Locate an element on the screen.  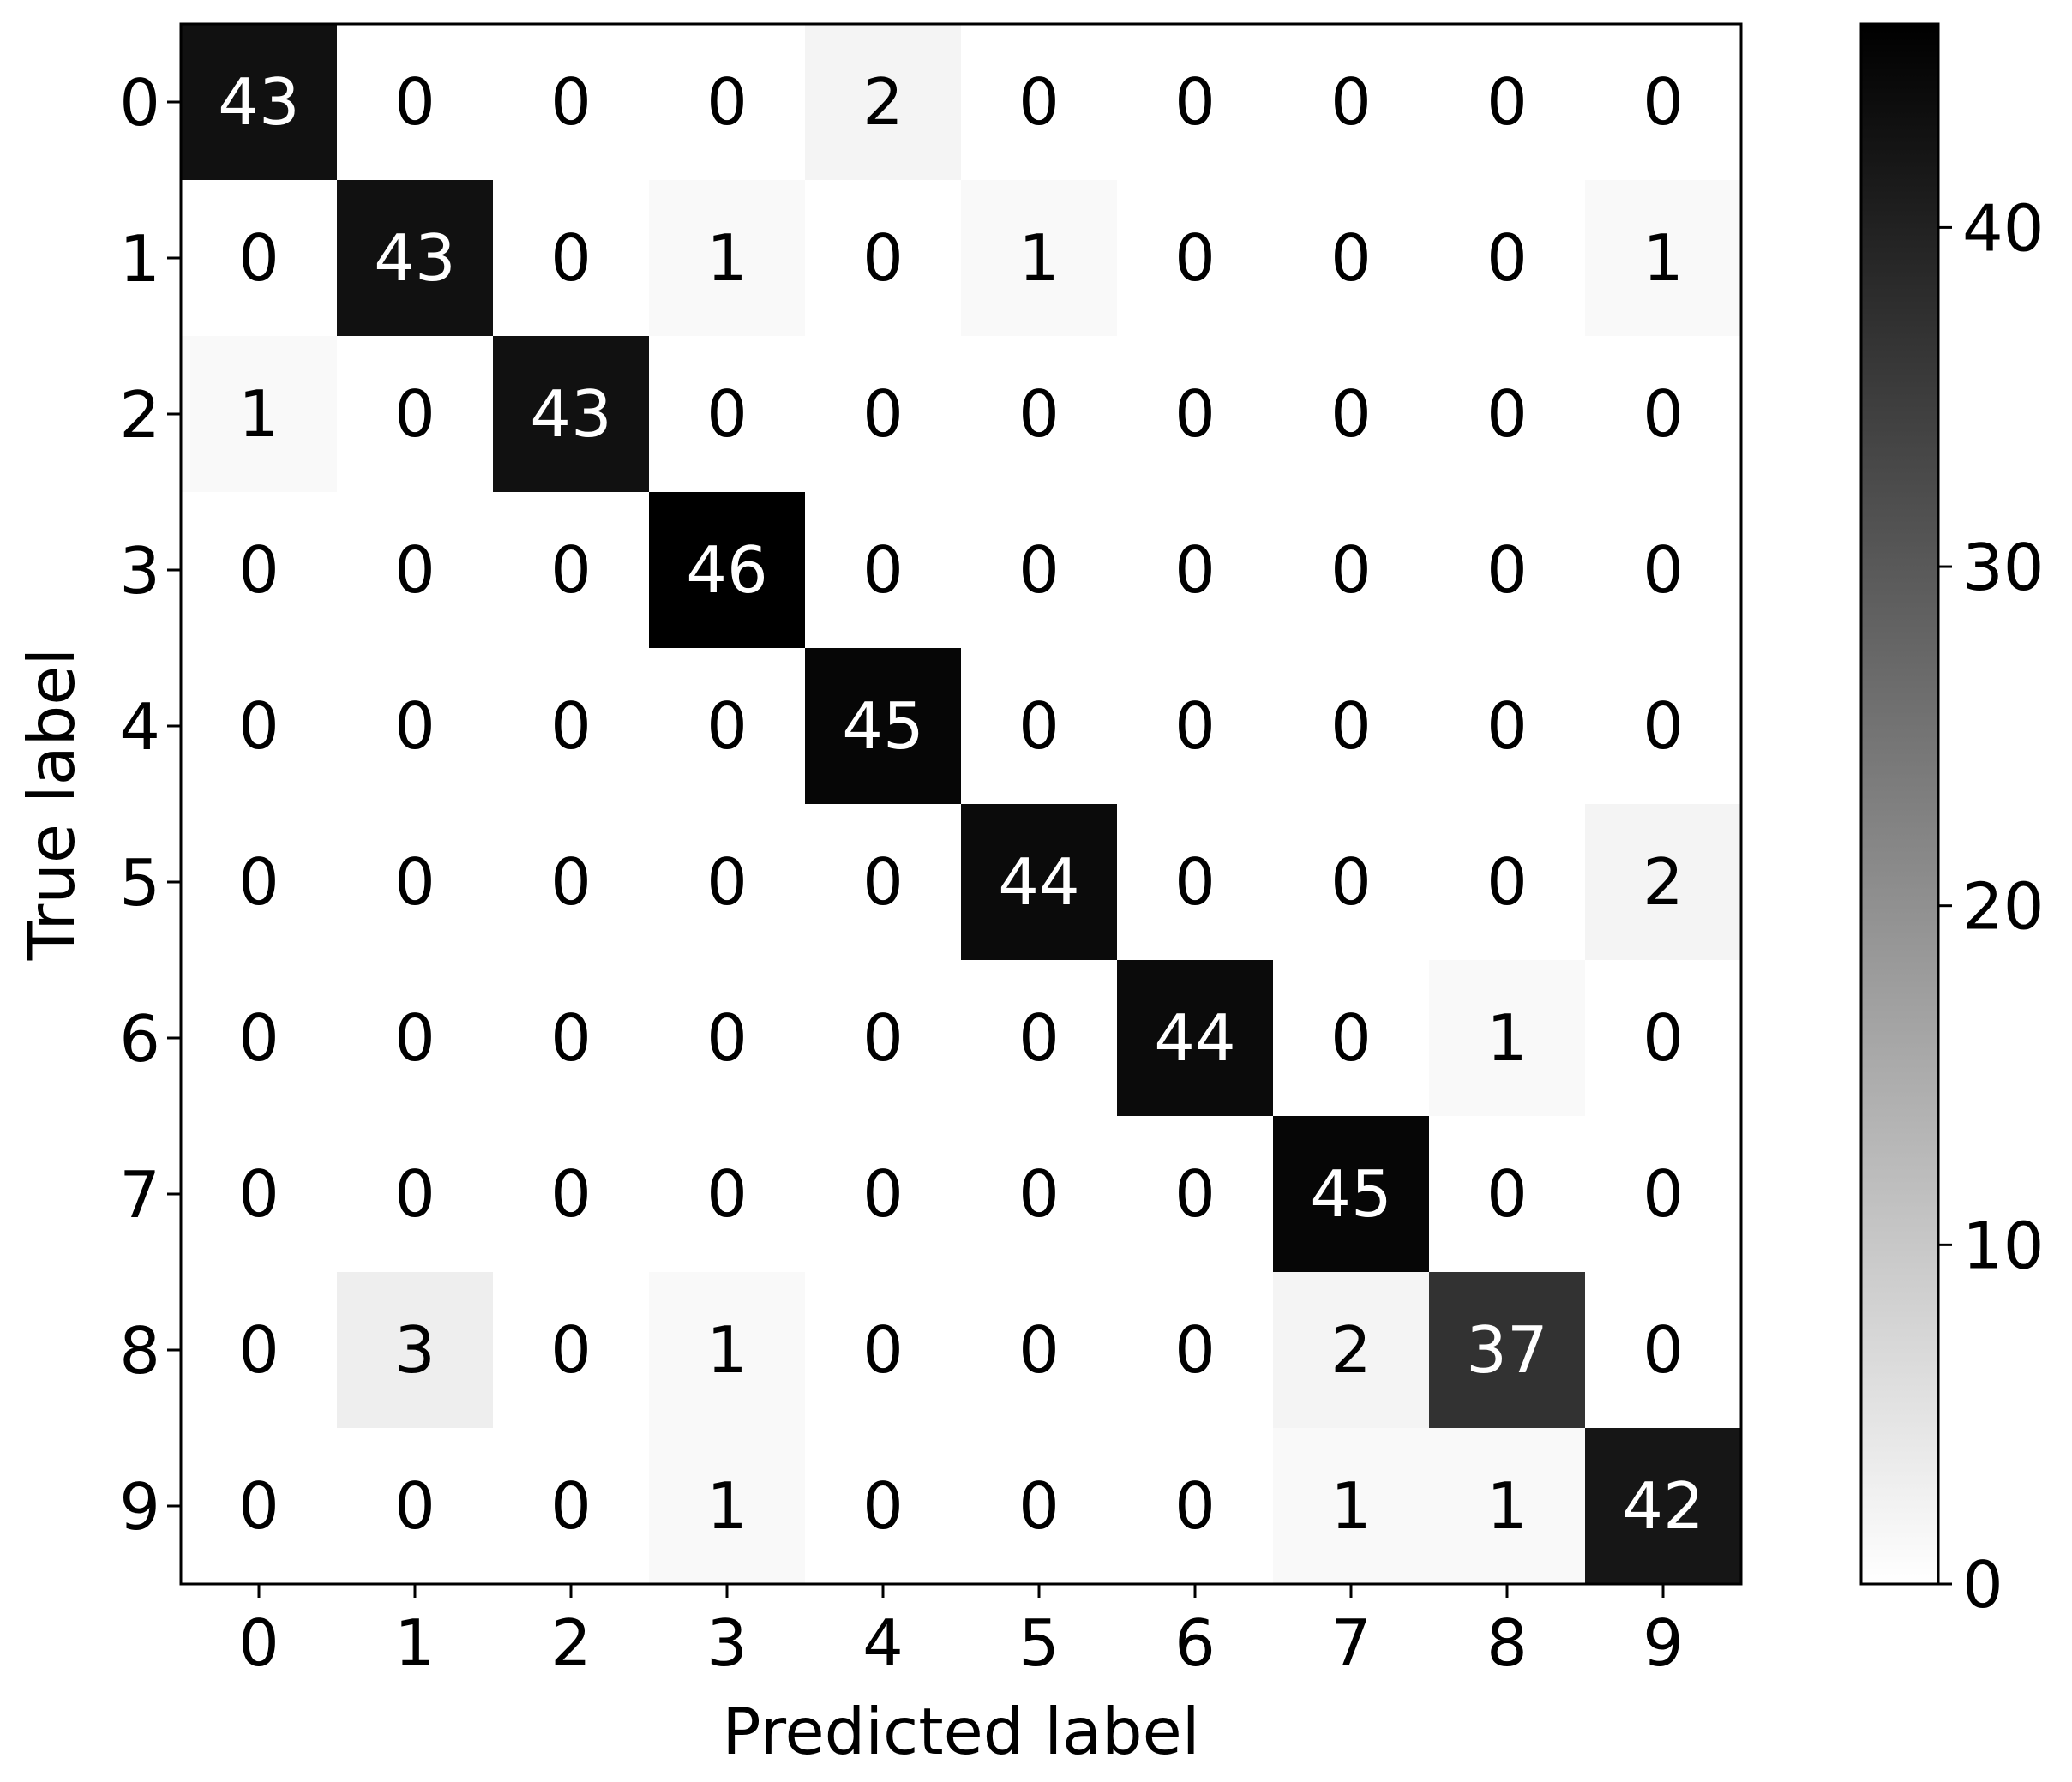
y-tick-label: 8 is located at coordinates (139, 1351).